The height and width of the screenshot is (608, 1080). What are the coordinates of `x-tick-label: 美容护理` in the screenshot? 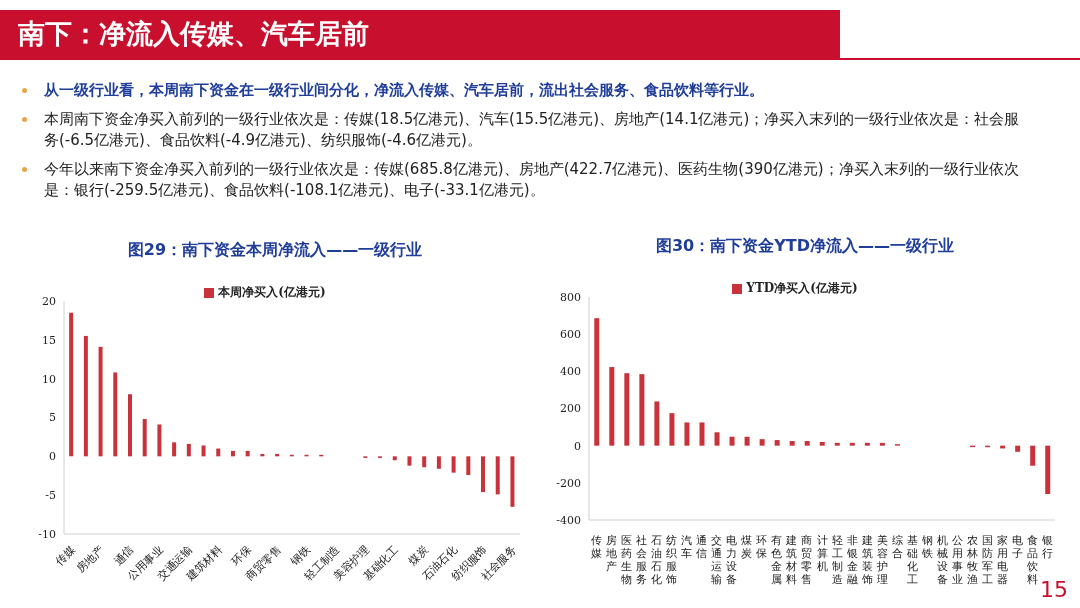 It's located at (881, 560).